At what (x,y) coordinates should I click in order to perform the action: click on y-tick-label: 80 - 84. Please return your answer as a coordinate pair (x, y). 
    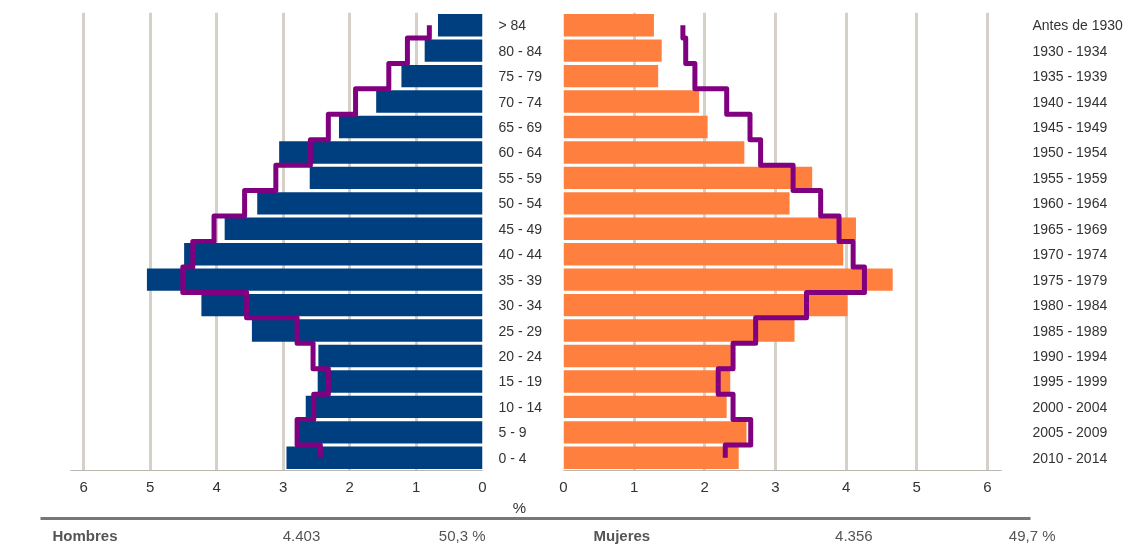
    Looking at the image, I should click on (520, 50).